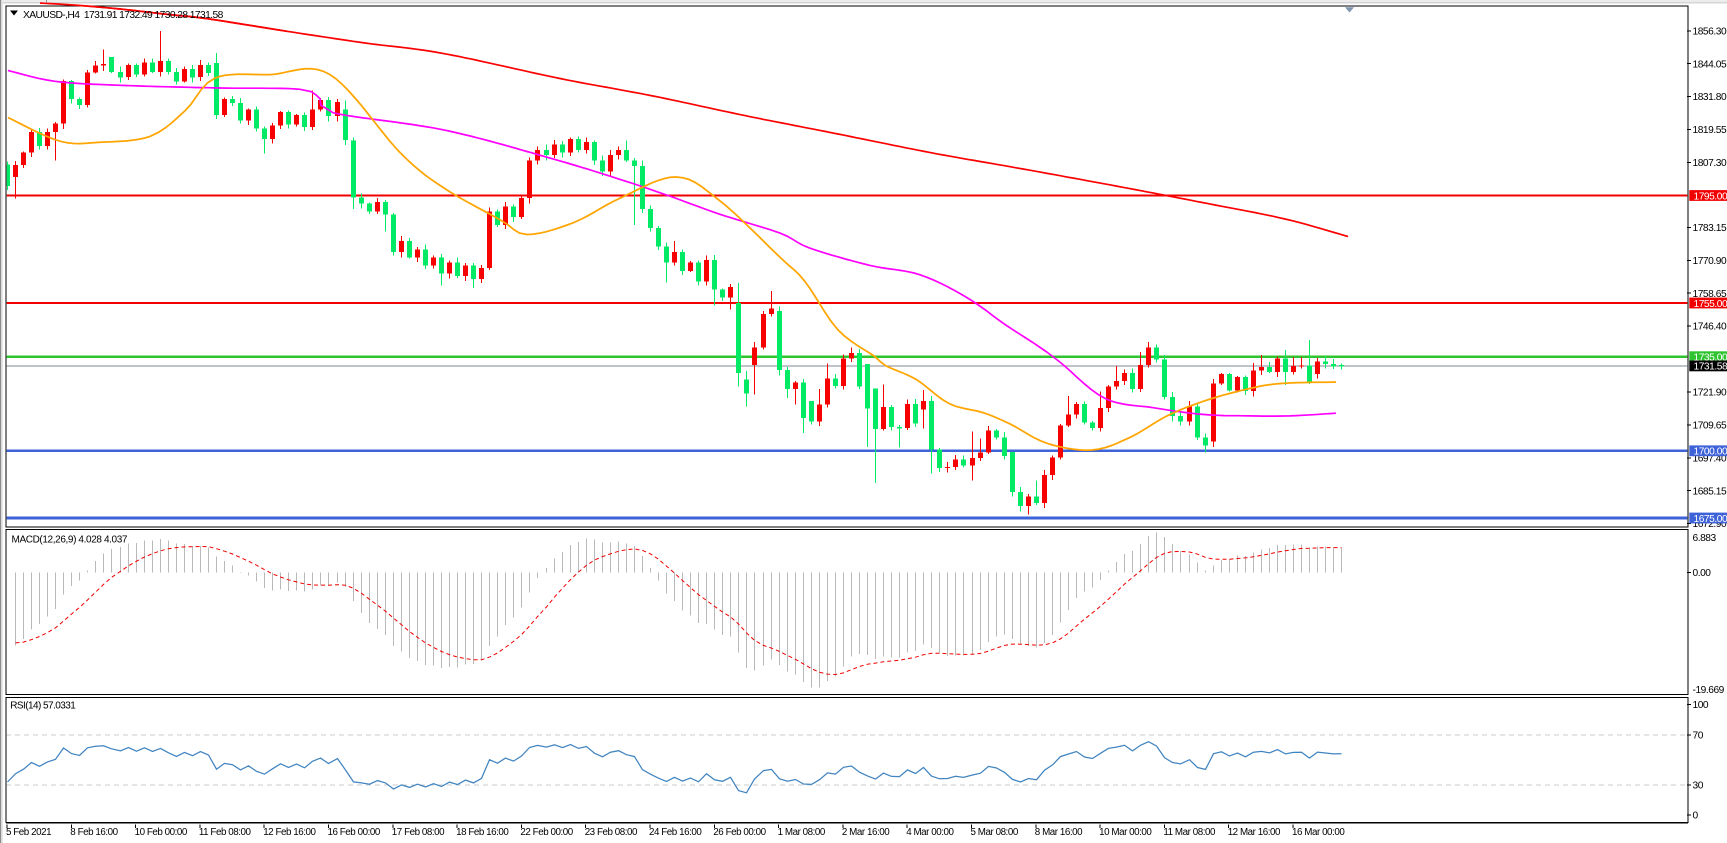  What do you see at coordinates (611, 832) in the screenshot?
I see `svg-text: 23 Feb 08:00` at bounding box center [611, 832].